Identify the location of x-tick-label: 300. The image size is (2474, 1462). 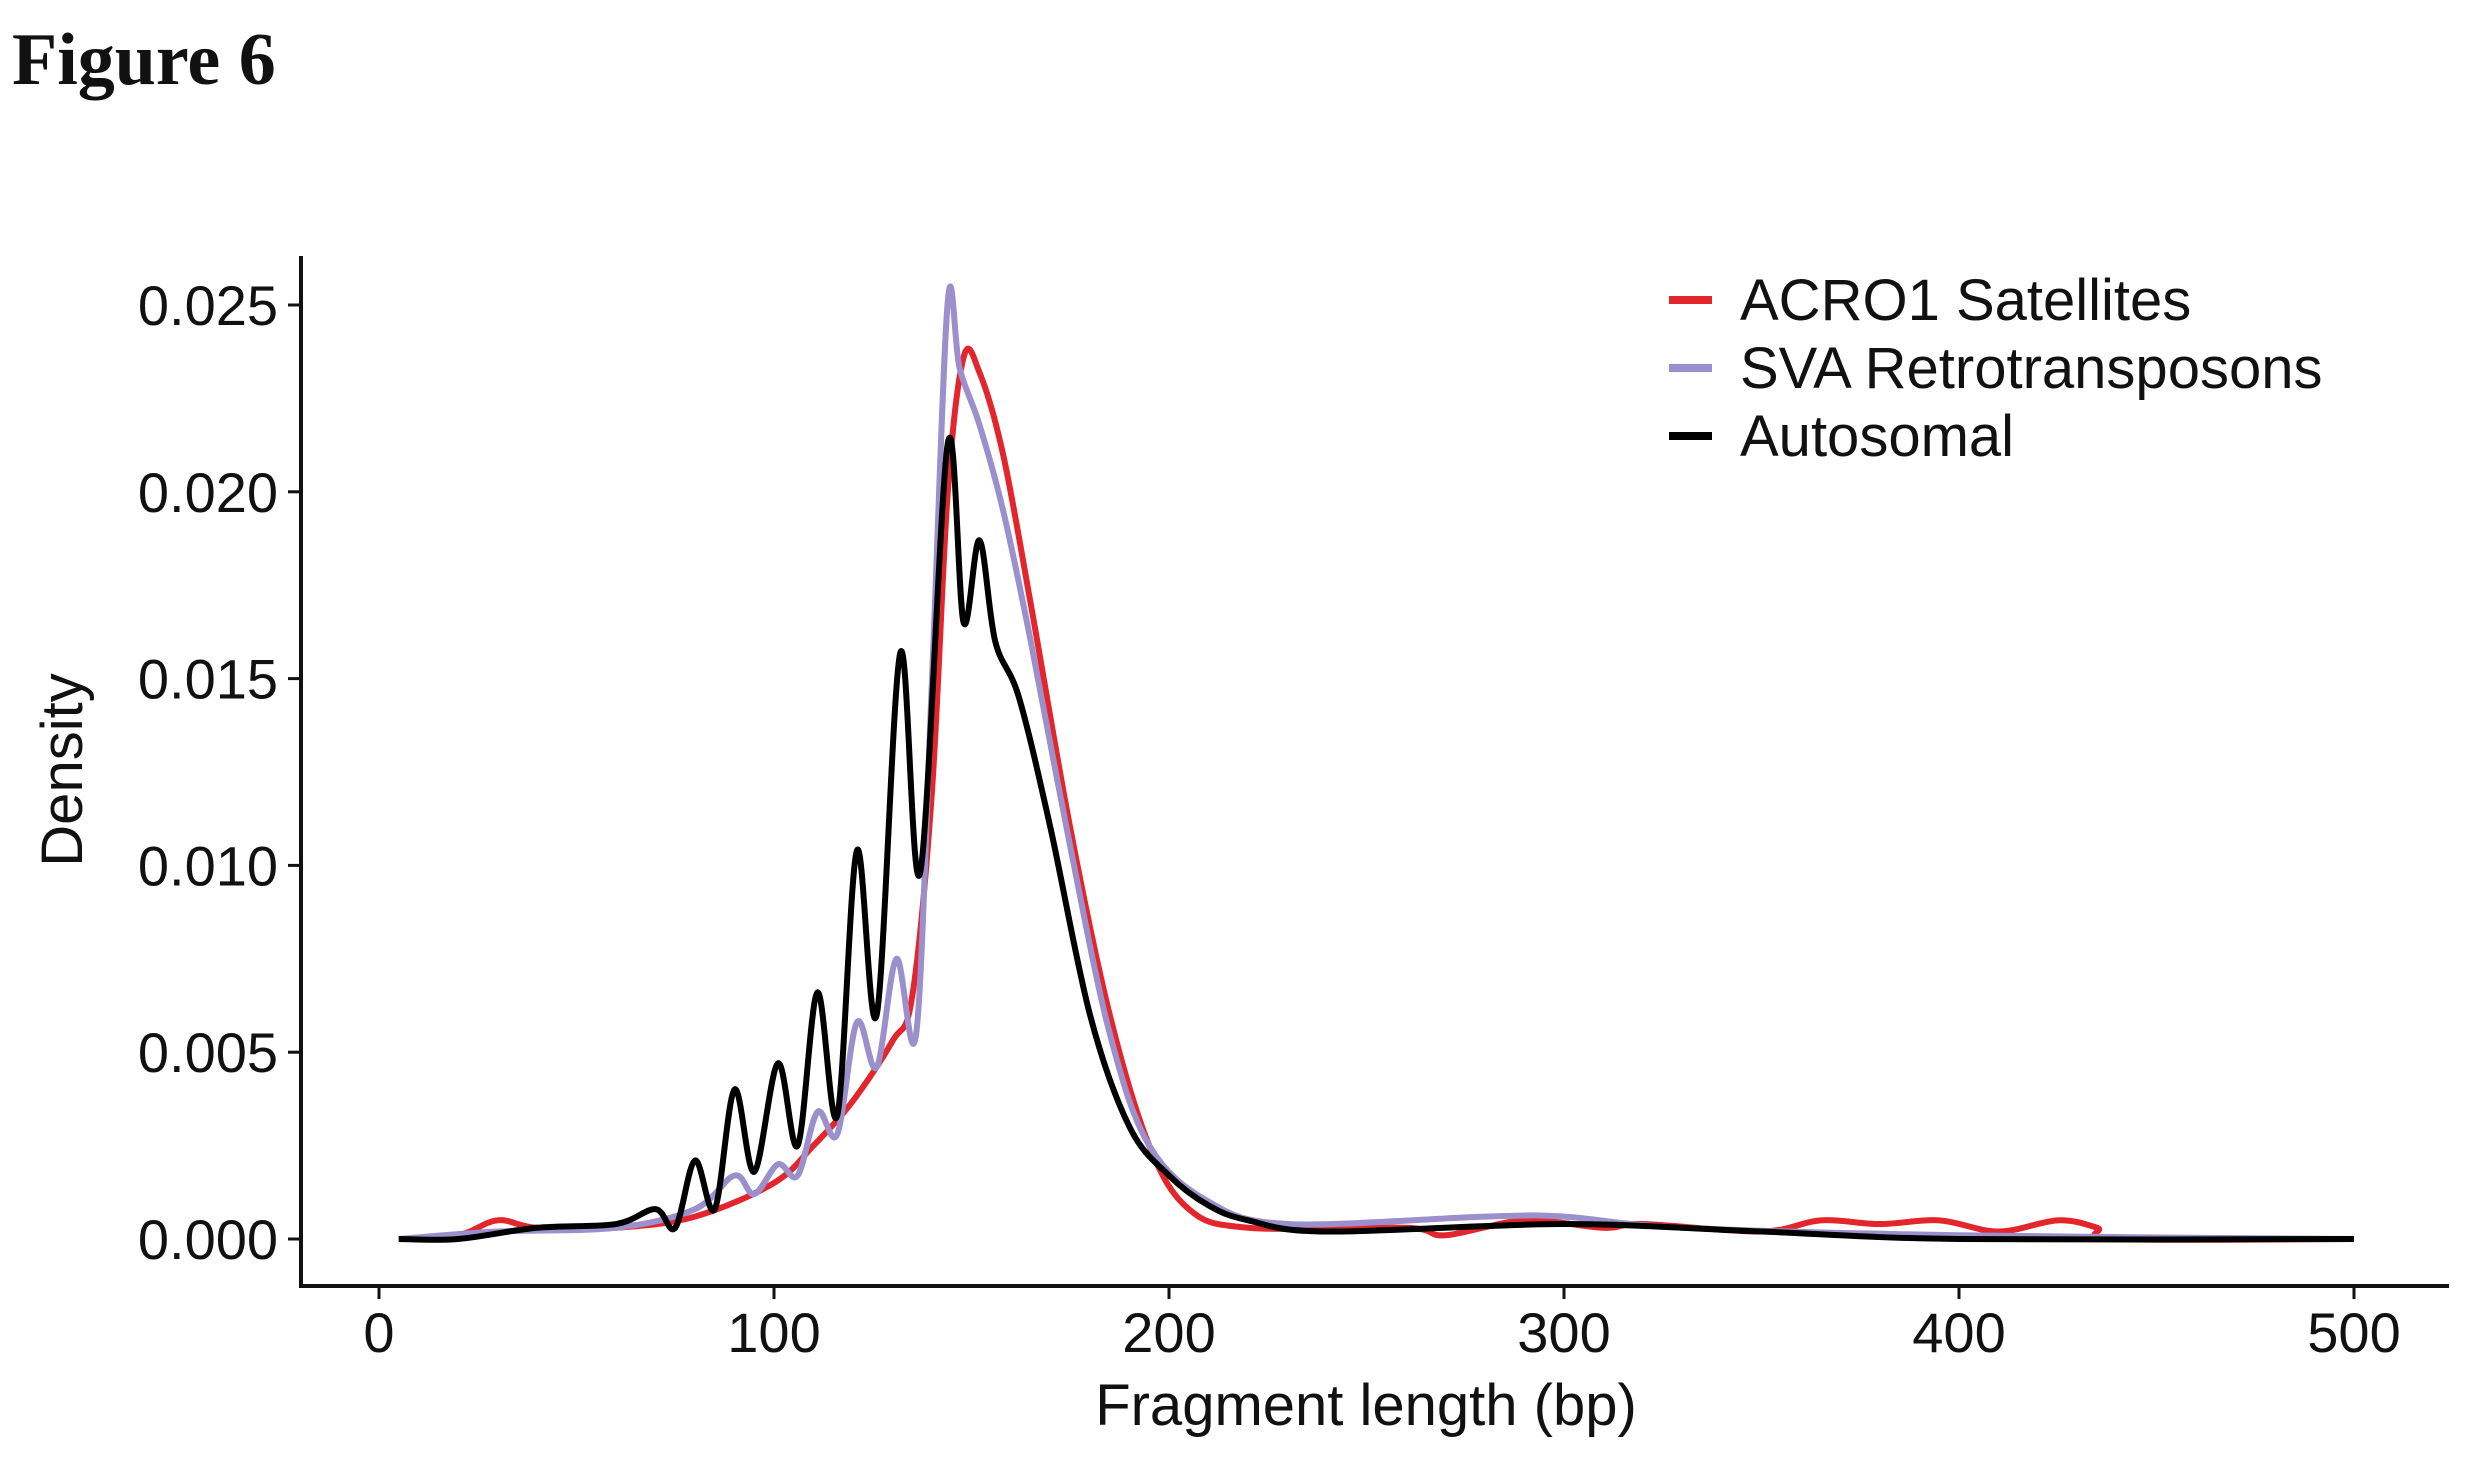
(1563, 1332).